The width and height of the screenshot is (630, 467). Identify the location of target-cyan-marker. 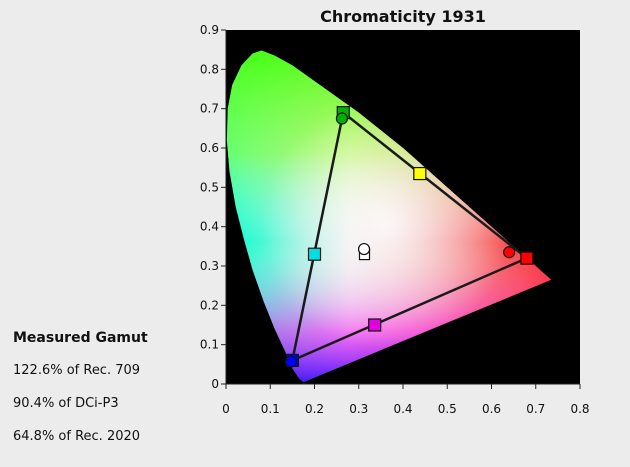
(314, 254).